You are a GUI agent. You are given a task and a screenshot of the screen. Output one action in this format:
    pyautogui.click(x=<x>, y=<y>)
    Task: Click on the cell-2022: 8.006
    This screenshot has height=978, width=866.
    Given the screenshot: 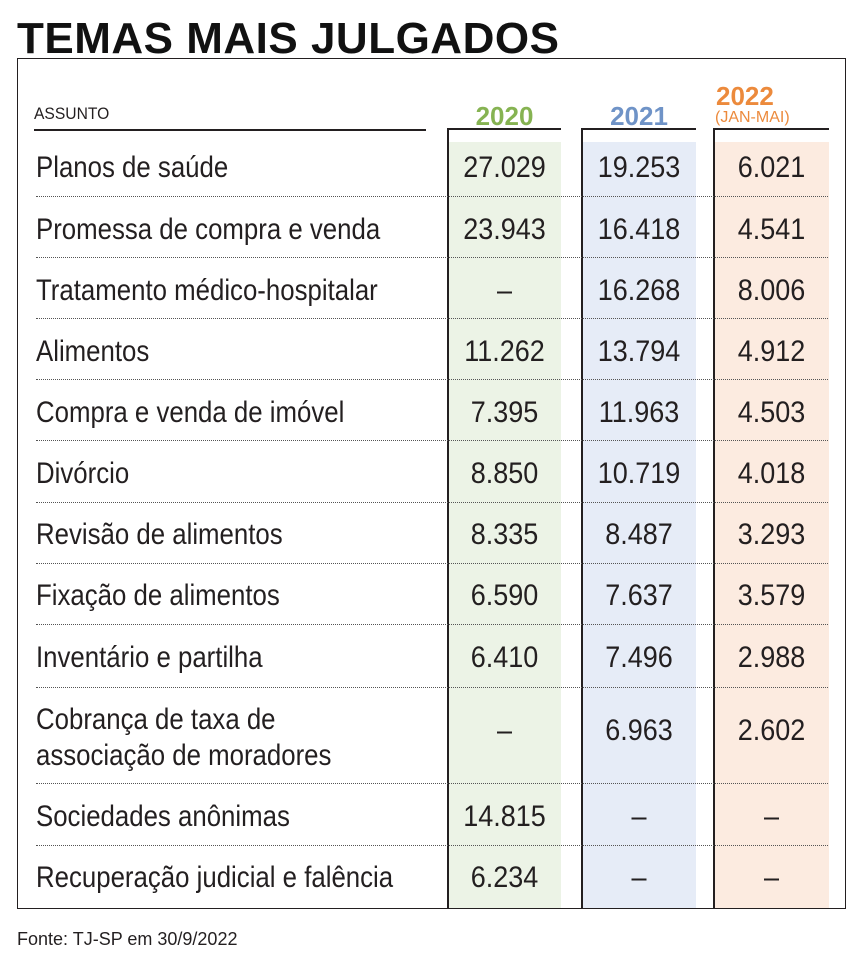 What is the action you would take?
    pyautogui.click(x=771, y=290)
    